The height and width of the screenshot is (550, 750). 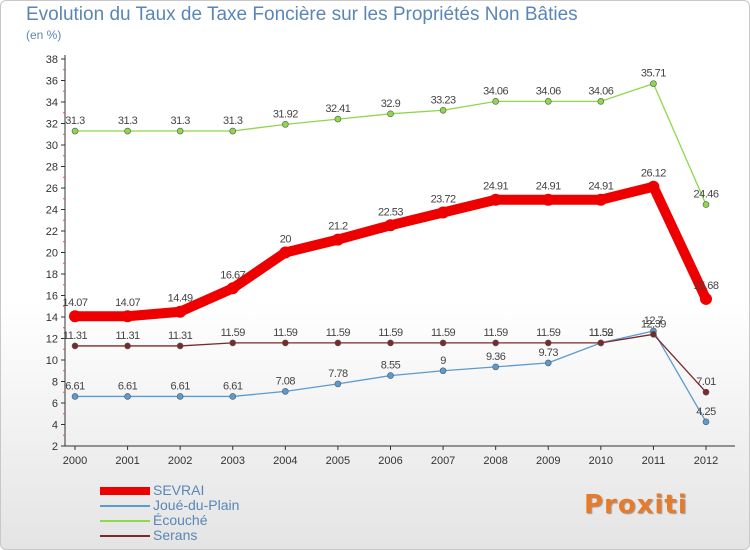 I want to click on data-label: 9.73, so click(x=549, y=353).